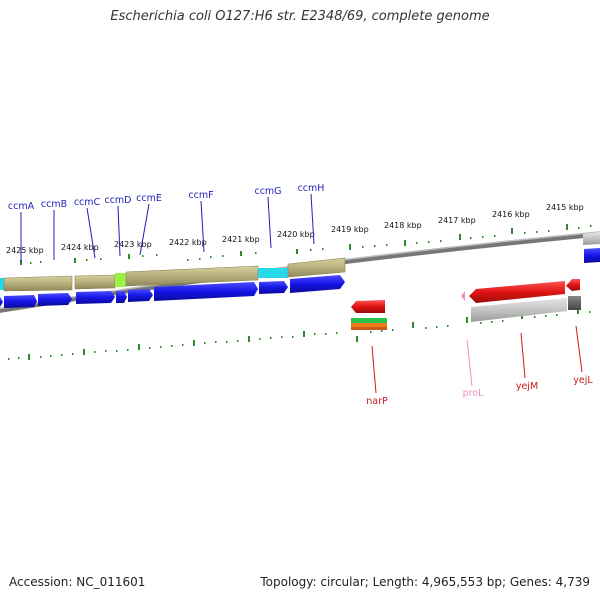  I want to click on top-gene-labels: ccmA ccmB ccmC ccmD ccmE ccmF ccmG ccmH, so click(166, 222).